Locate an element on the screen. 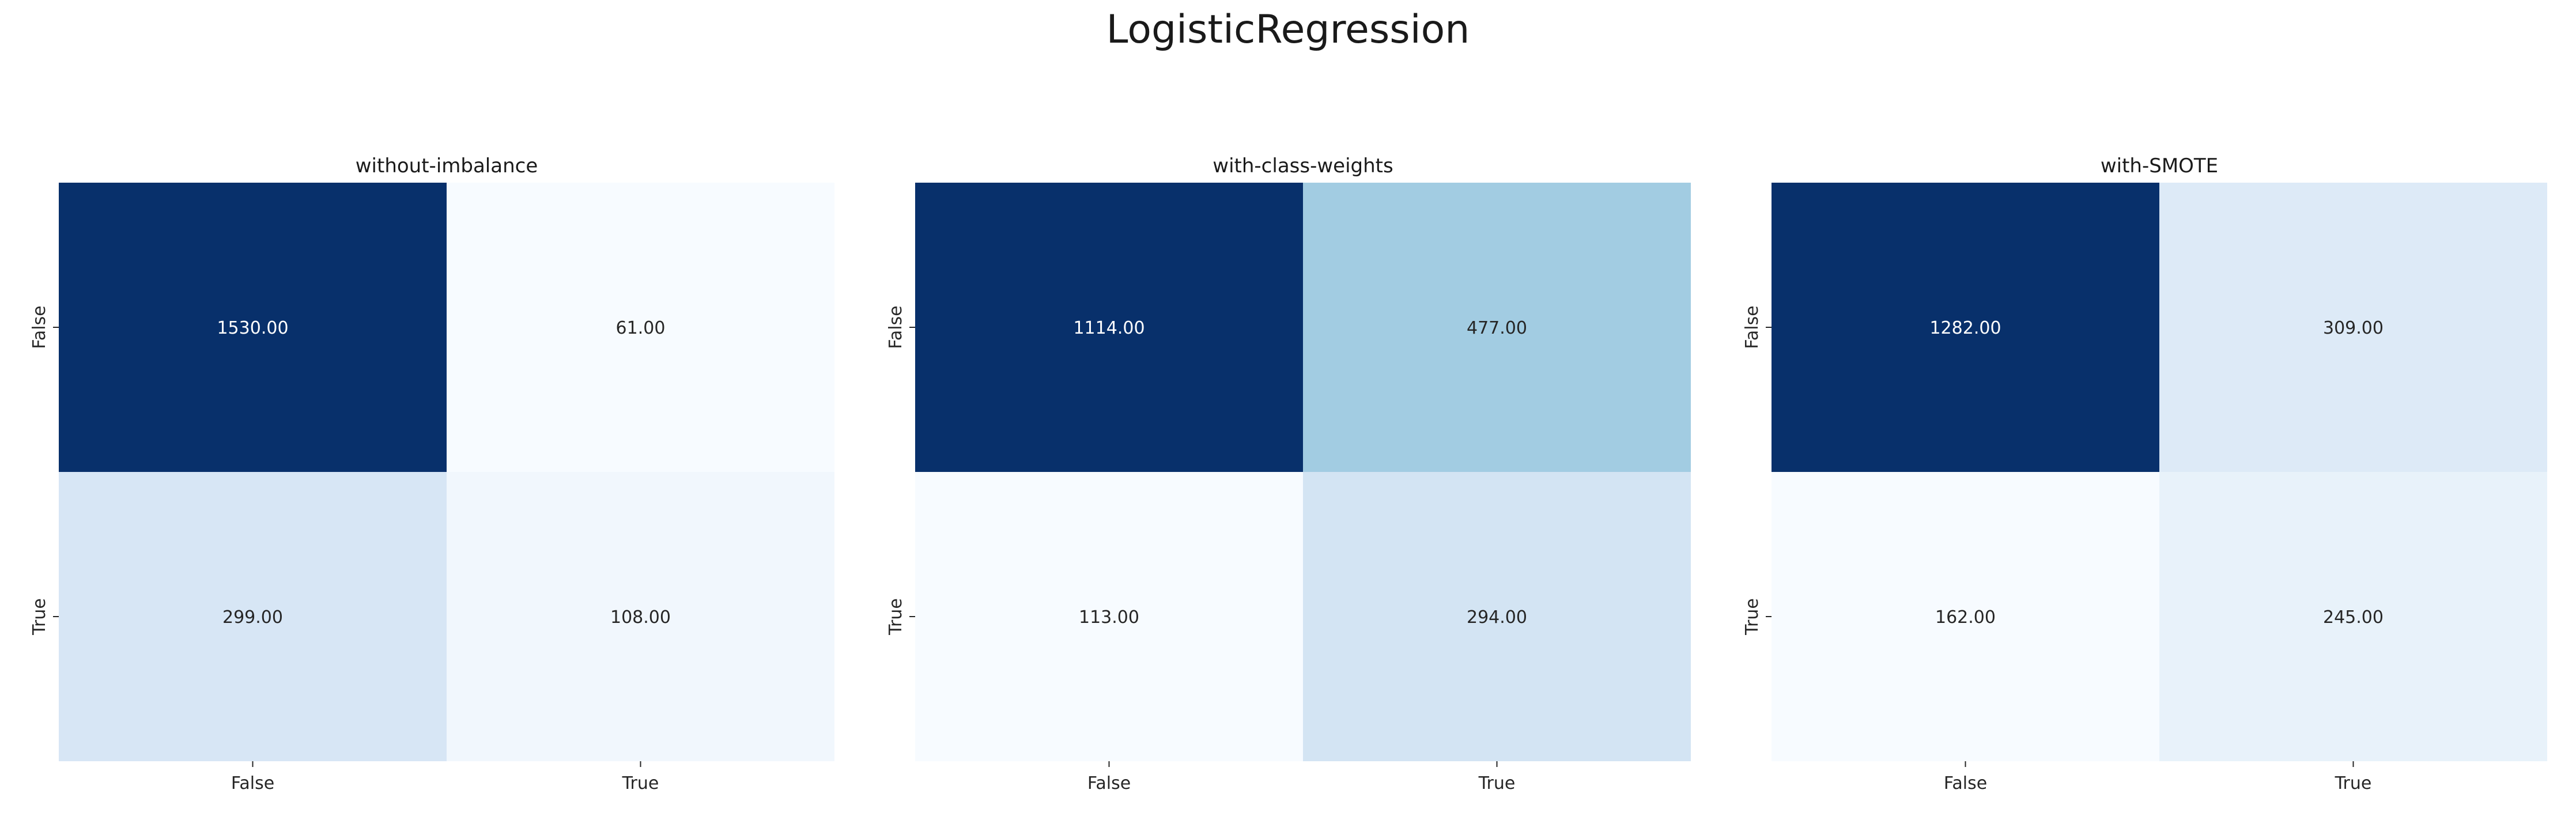 Image resolution: width=2576 pixels, height=820 pixels. cell-value-label: 1114.00 is located at coordinates (1109, 328).